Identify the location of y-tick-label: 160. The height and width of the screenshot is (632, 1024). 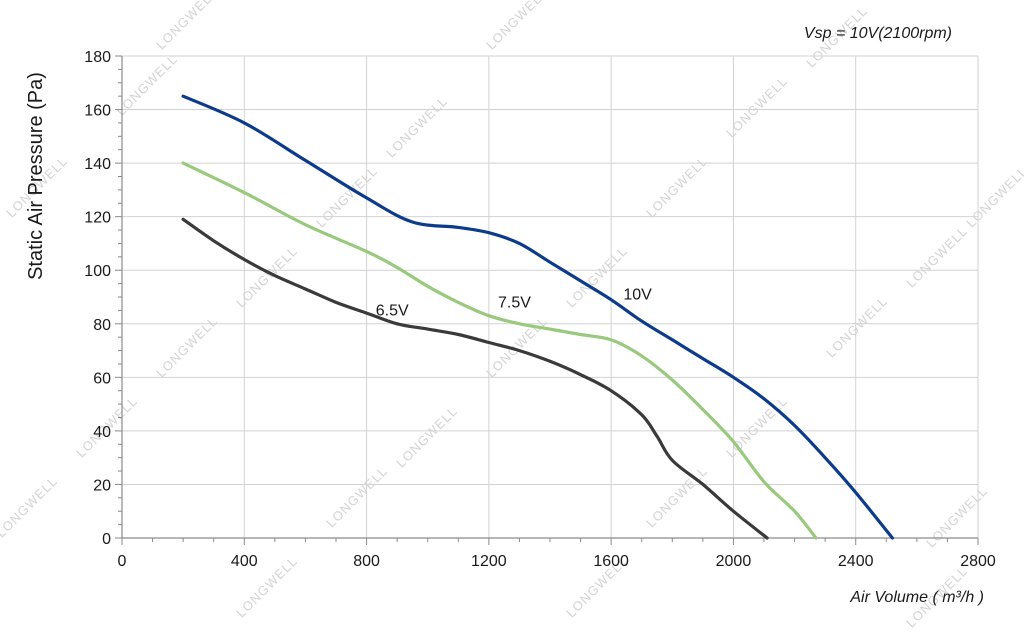
(97, 111).